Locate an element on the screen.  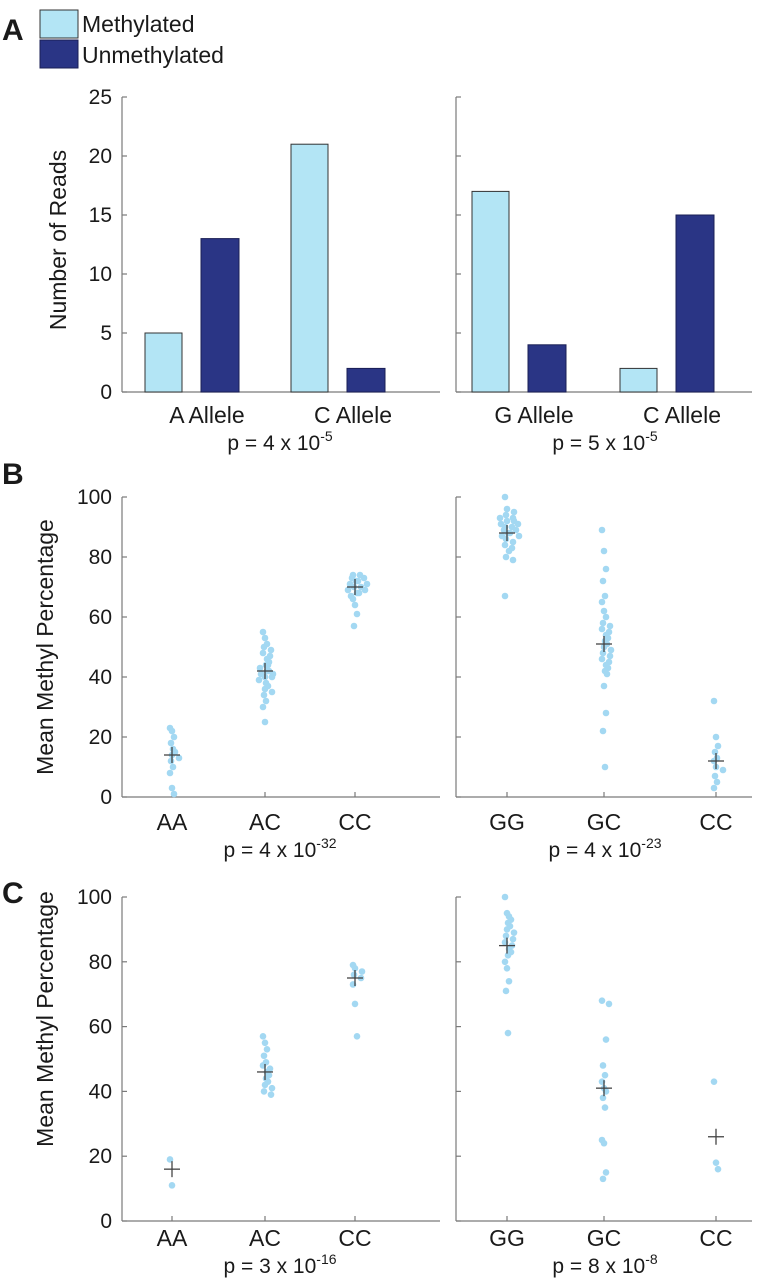
legend-label-unmethylated: Unmethylated is located at coordinates (153, 55).